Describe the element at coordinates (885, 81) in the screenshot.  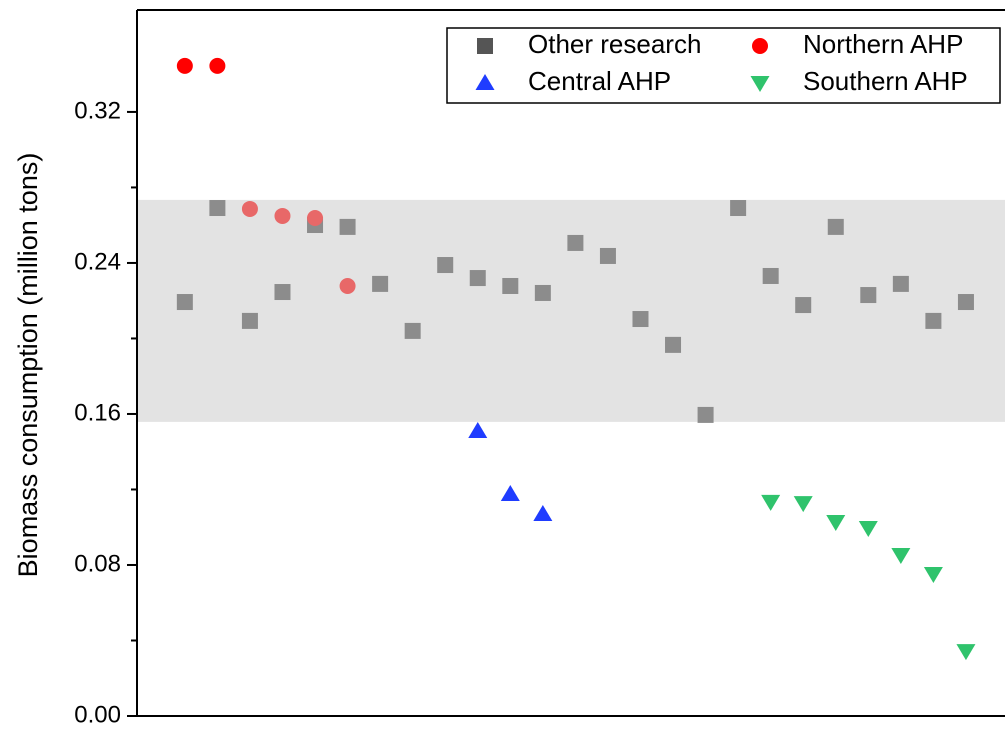
I see `legend-label: Southern AHP` at that location.